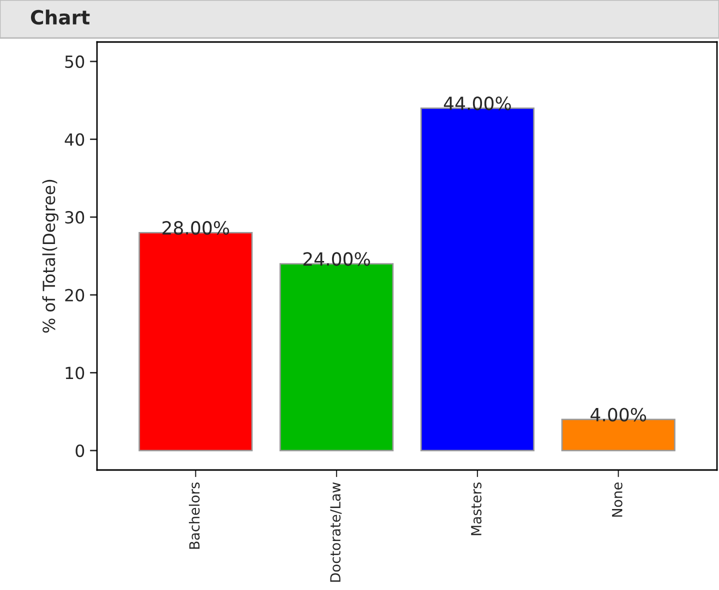 This screenshot has width=719, height=590. I want to click on data-label: 28.00%, so click(196, 228).